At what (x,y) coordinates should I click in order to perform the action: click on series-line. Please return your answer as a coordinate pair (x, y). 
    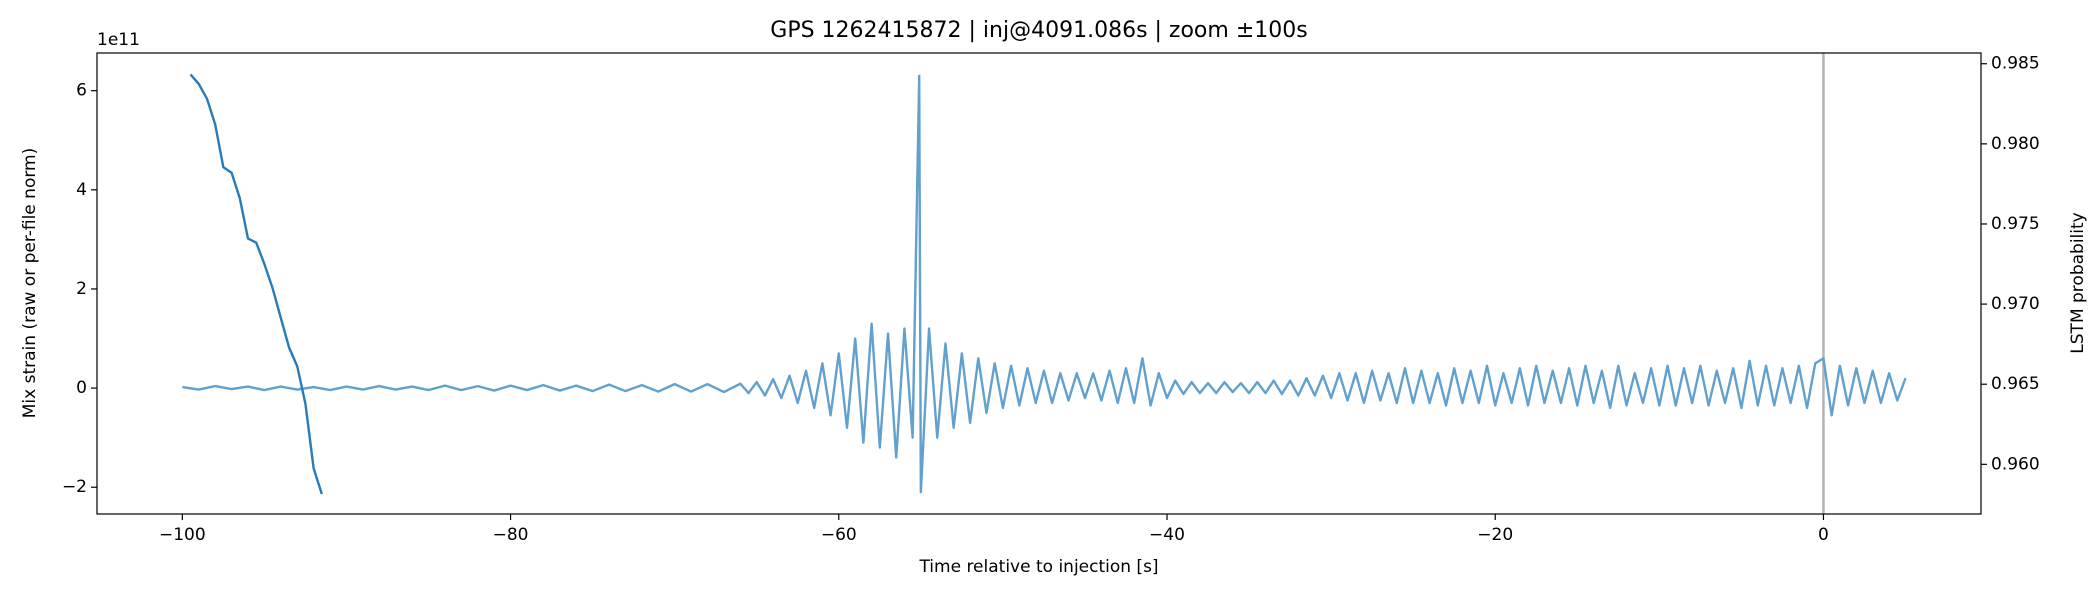
    Looking at the image, I should click on (256, 284).